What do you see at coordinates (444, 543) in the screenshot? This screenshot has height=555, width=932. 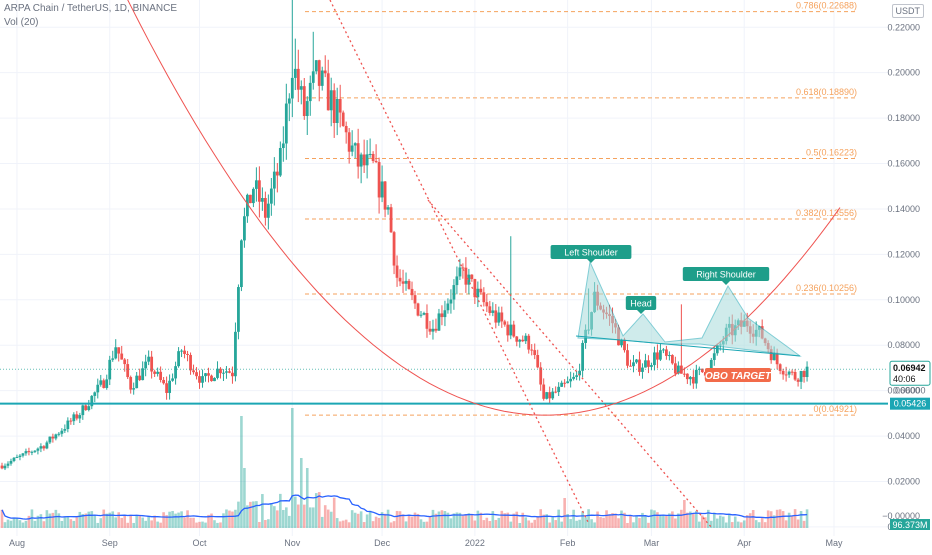 I see `time-axis: Aug Sep Oct Nov Dec 2022 Feb Mar Apr May` at bounding box center [444, 543].